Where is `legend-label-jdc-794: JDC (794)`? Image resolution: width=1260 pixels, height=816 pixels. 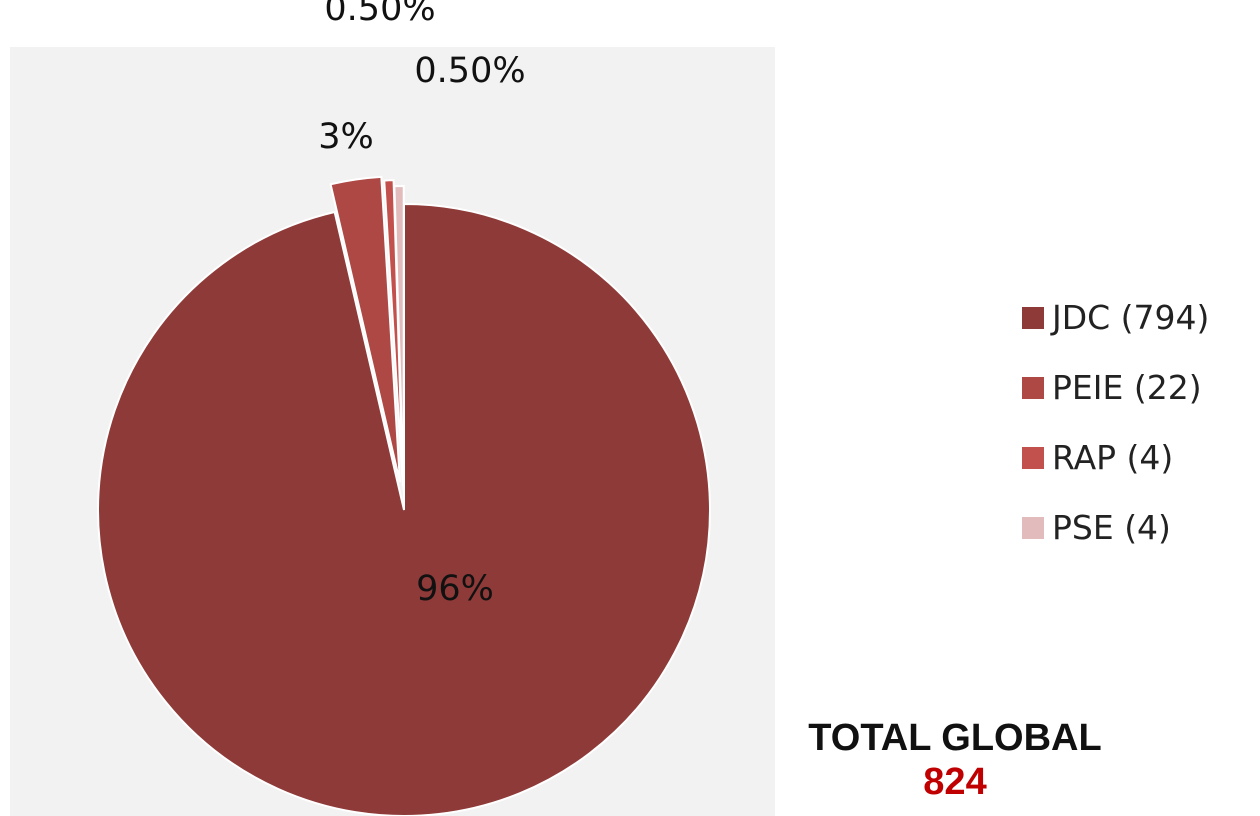 legend-label-jdc-794: JDC (794) is located at coordinates (1129, 317).